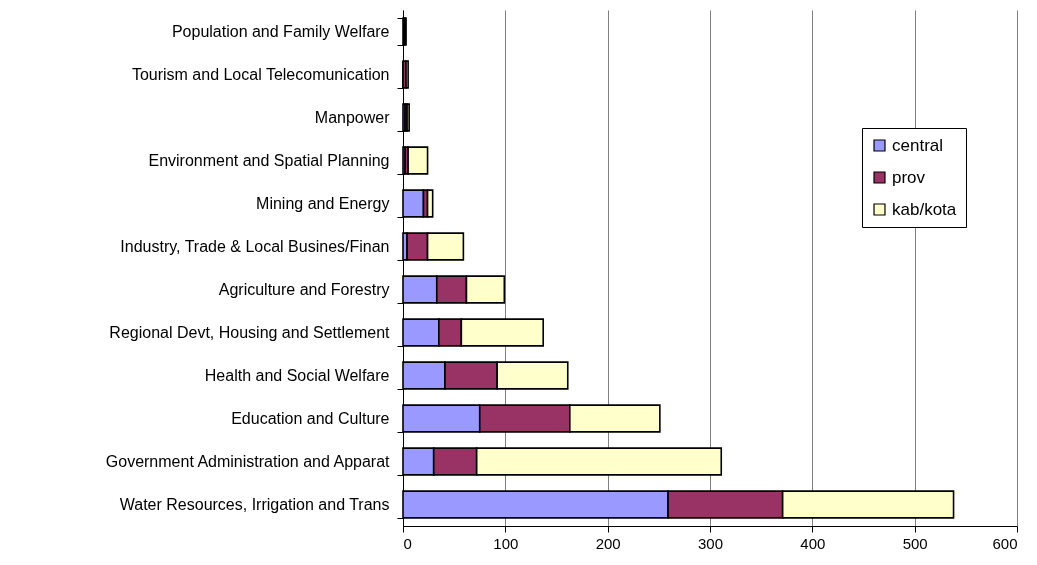 Image resolution: width=1037 pixels, height=565 pixels. Describe the element at coordinates (915, 543) in the screenshot. I see `x-tick-label: 500` at that location.